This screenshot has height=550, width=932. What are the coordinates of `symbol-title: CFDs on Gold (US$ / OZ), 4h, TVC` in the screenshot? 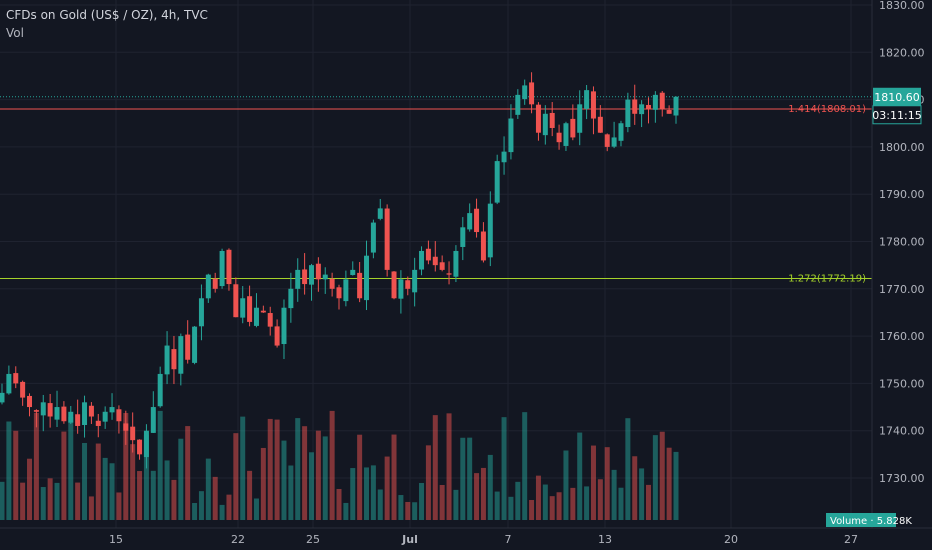 It's located at (107, 15).